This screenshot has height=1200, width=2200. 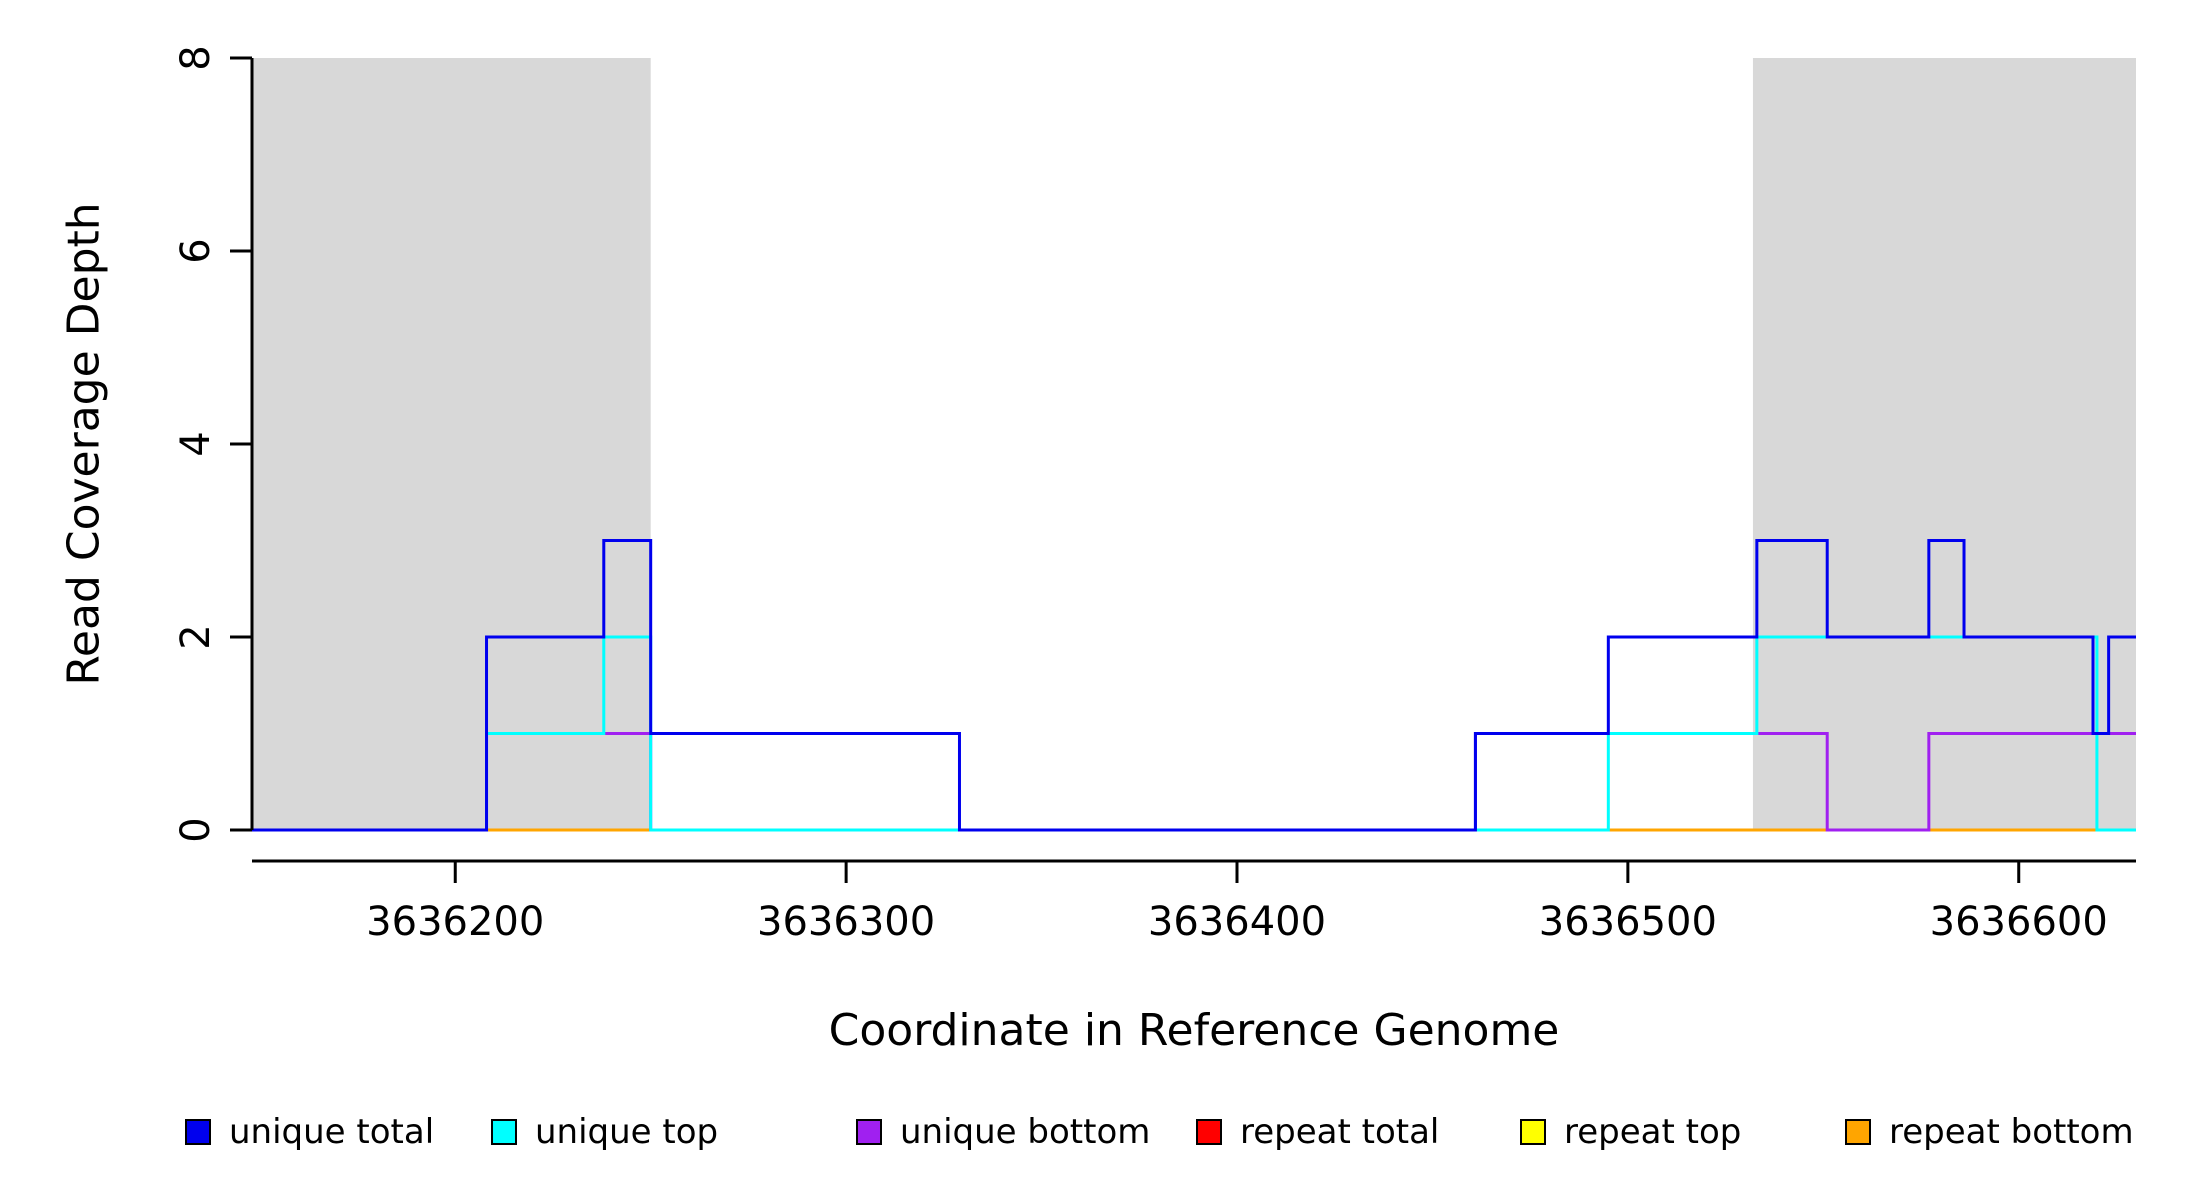 What do you see at coordinates (196, 250) in the screenshot?
I see `y-tick-label: 6` at bounding box center [196, 250].